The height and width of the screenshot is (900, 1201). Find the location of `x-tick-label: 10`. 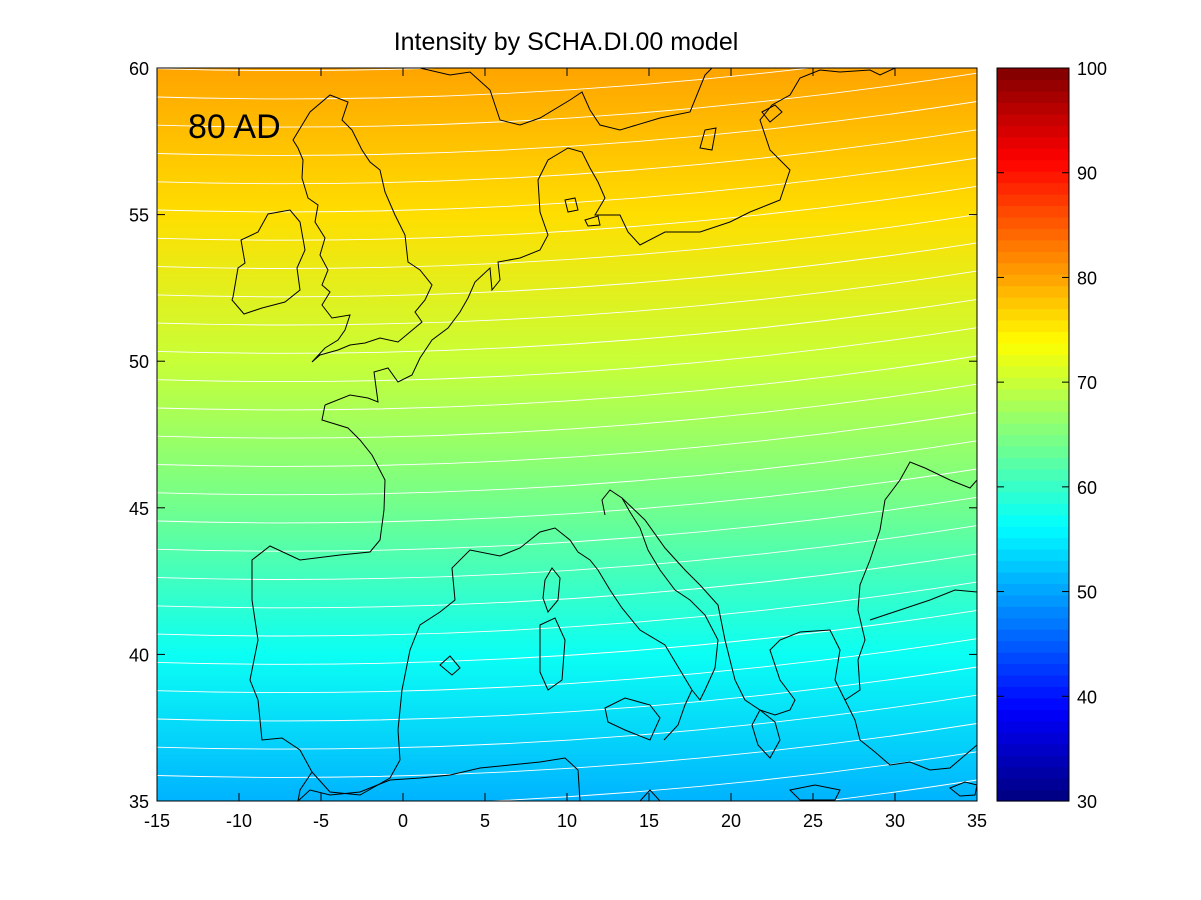

x-tick-label: 10 is located at coordinates (567, 821).